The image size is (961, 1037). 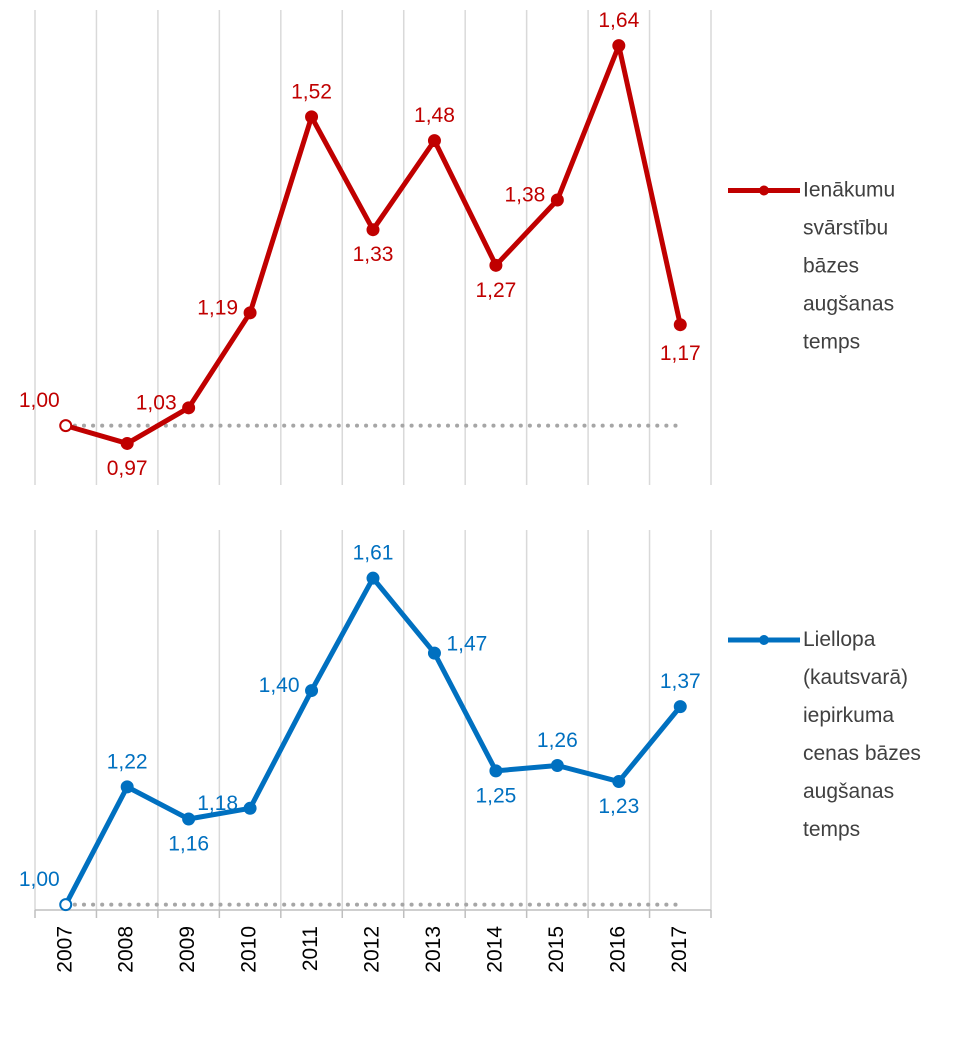 What do you see at coordinates (680, 681) in the screenshot?
I see `data-label: 1,37` at bounding box center [680, 681].